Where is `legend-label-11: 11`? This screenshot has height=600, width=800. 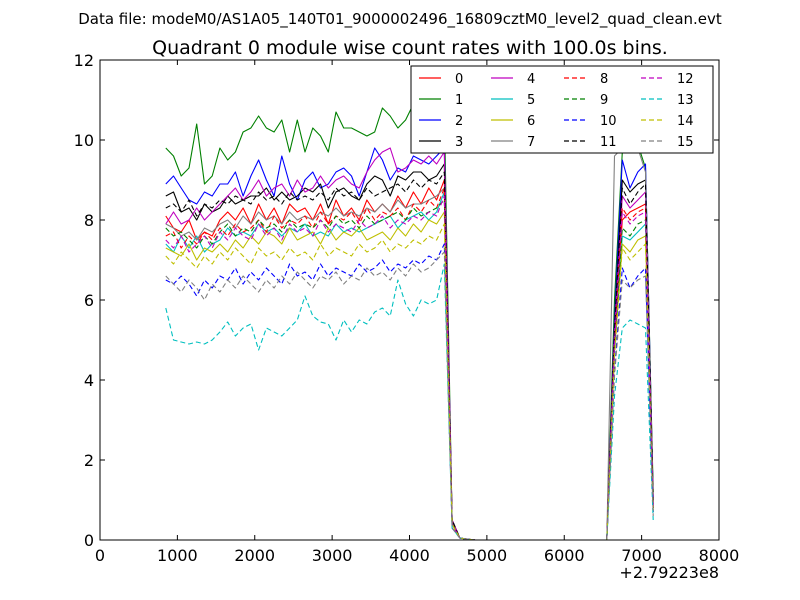
legend-label-11: 11 is located at coordinates (608, 142).